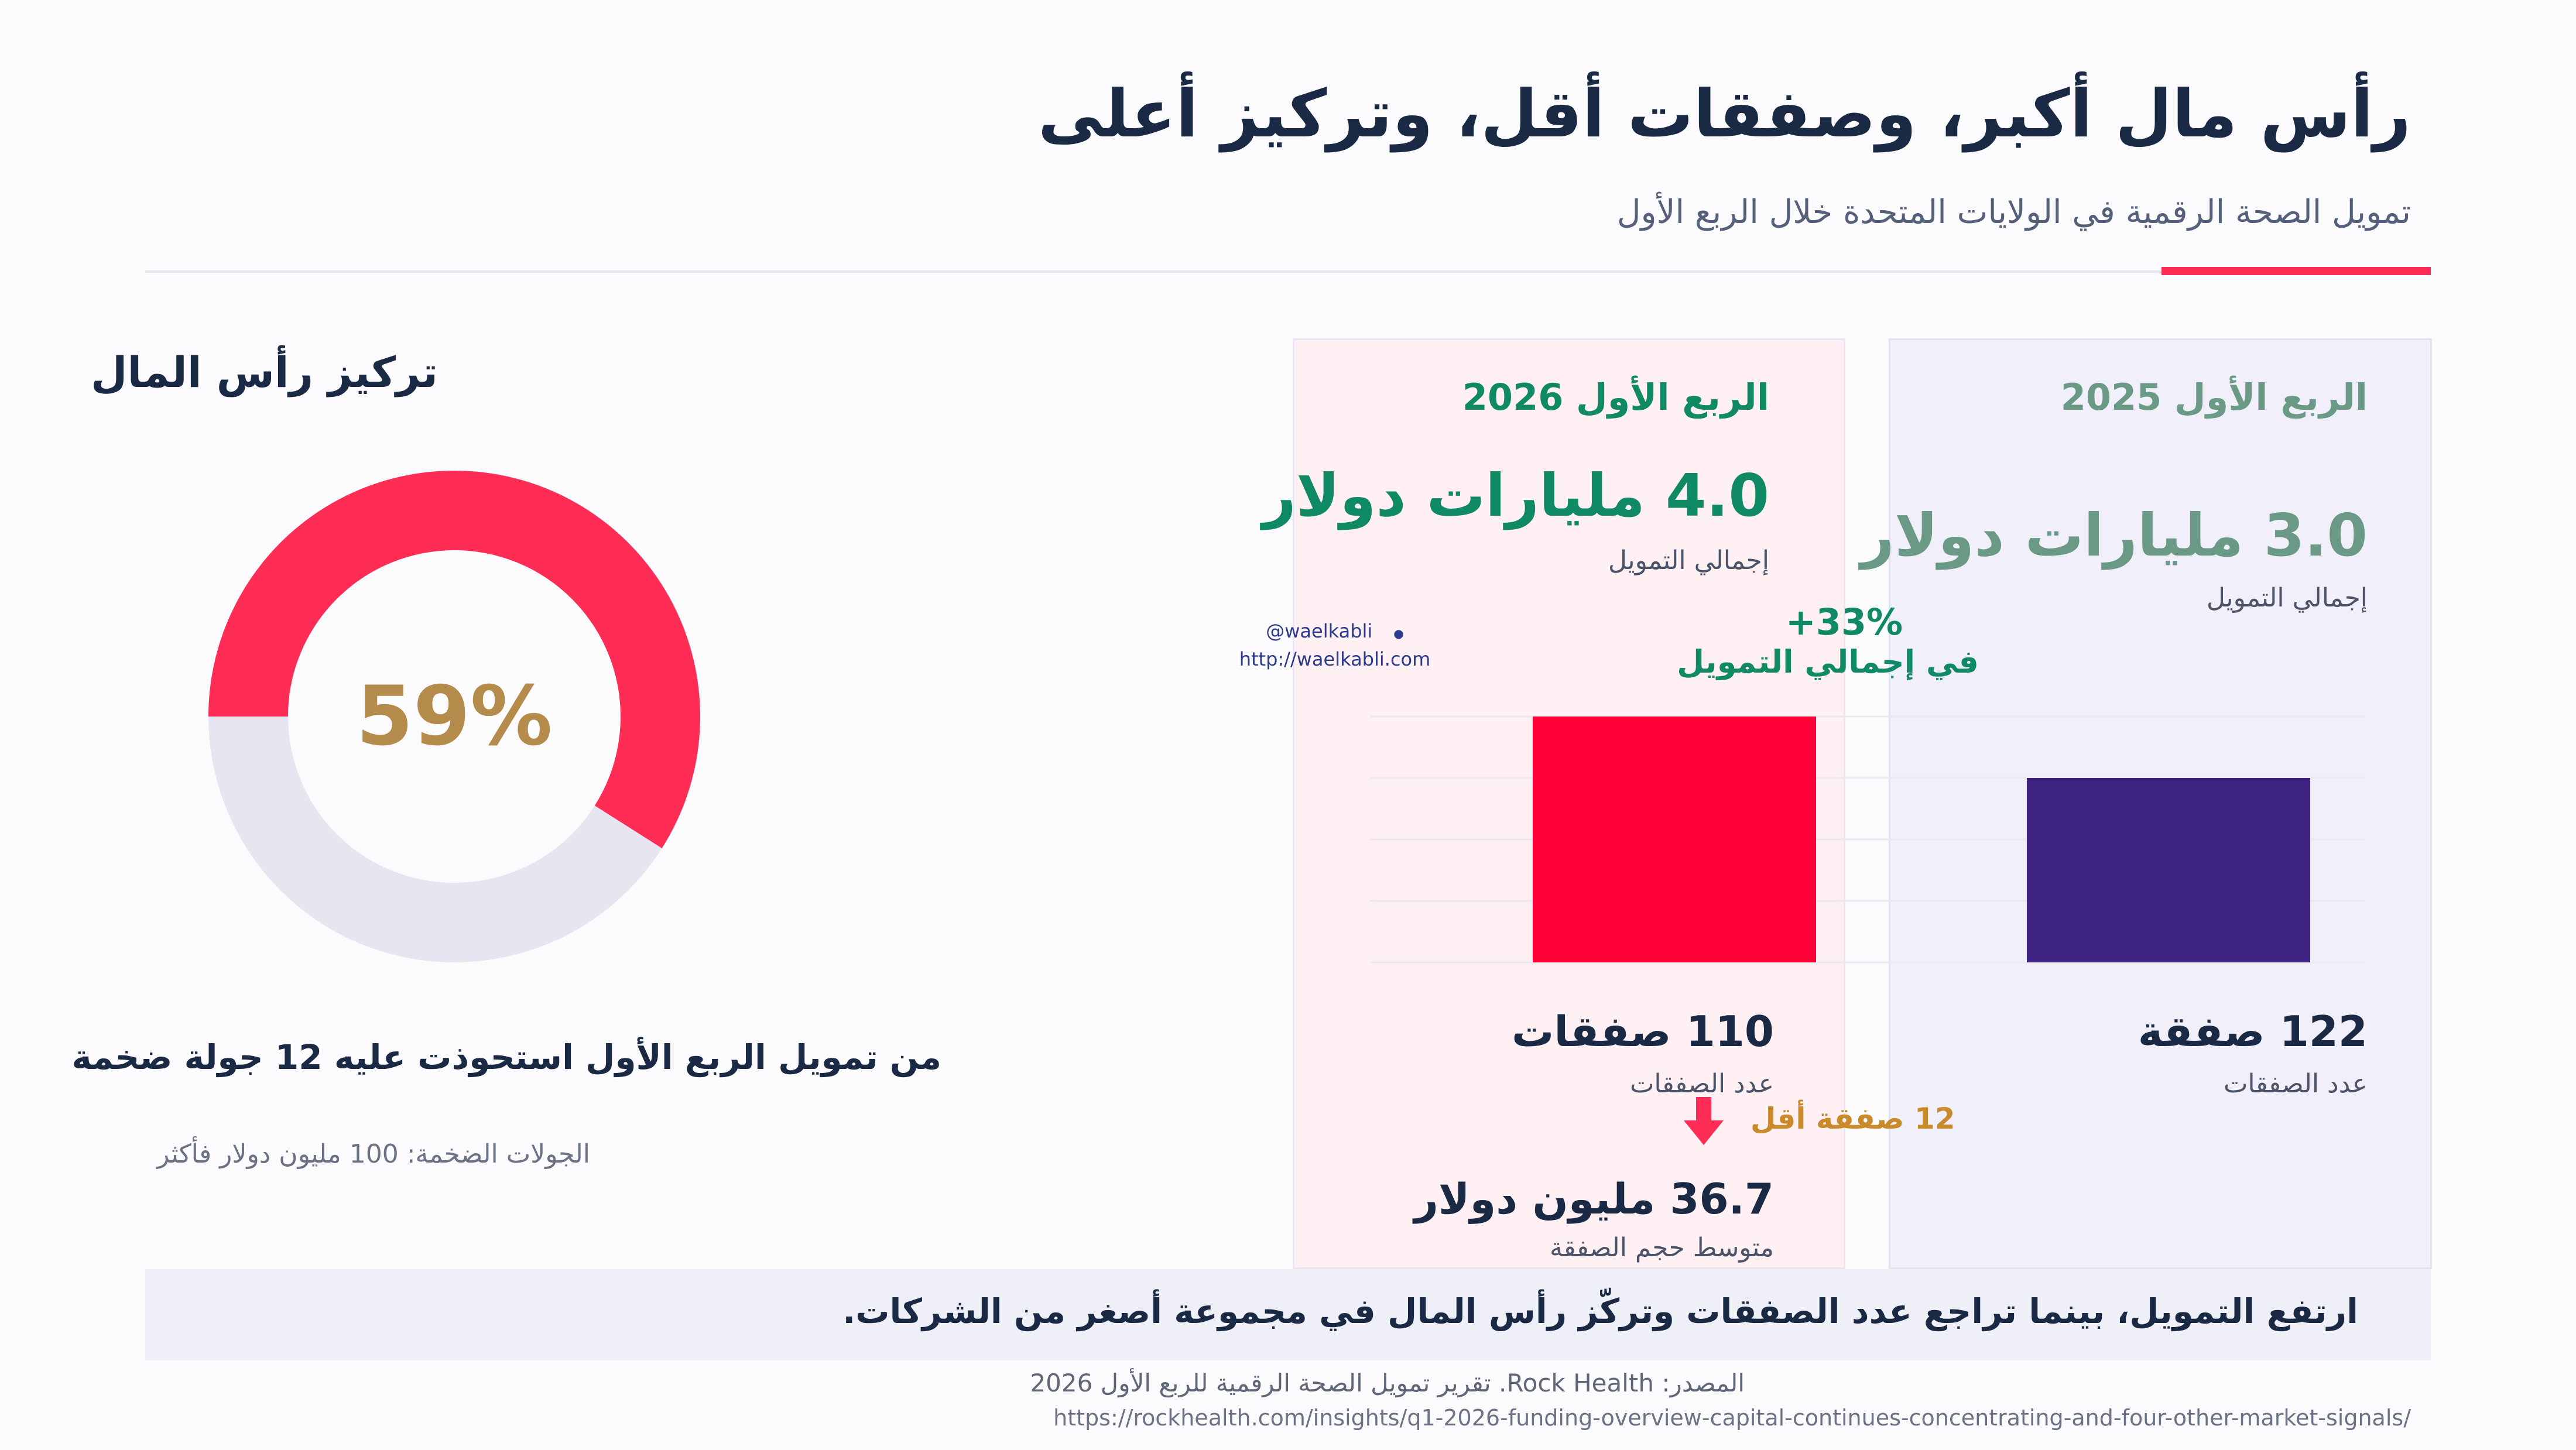 The image size is (2576, 1450). I want to click on q1-2026-label: الربع الأول 2026, so click(1615, 397).